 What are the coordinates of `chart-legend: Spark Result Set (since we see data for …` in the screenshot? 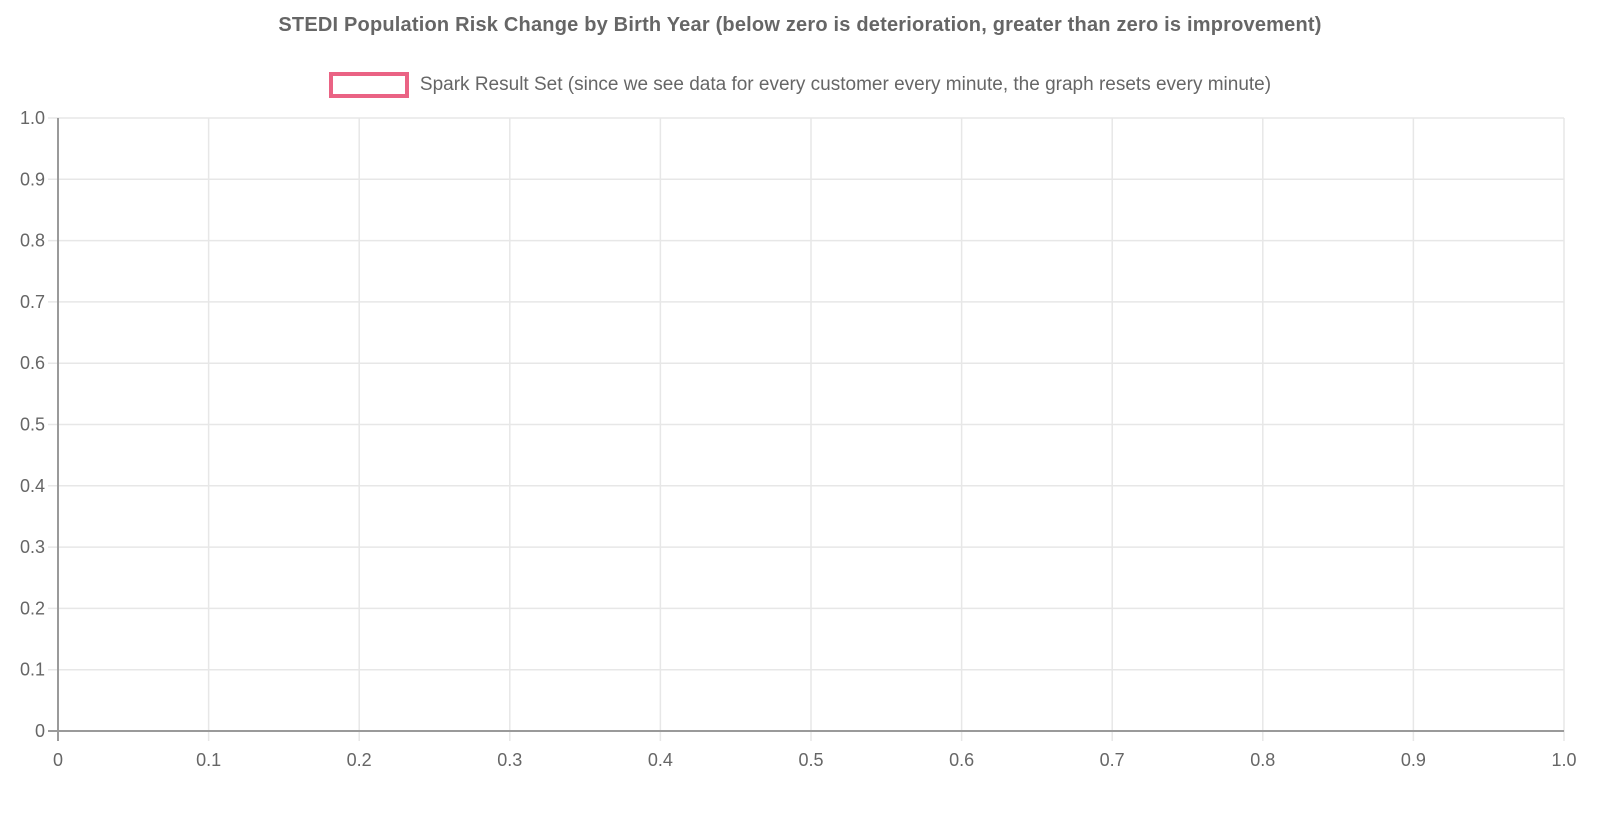 It's located at (800, 85).